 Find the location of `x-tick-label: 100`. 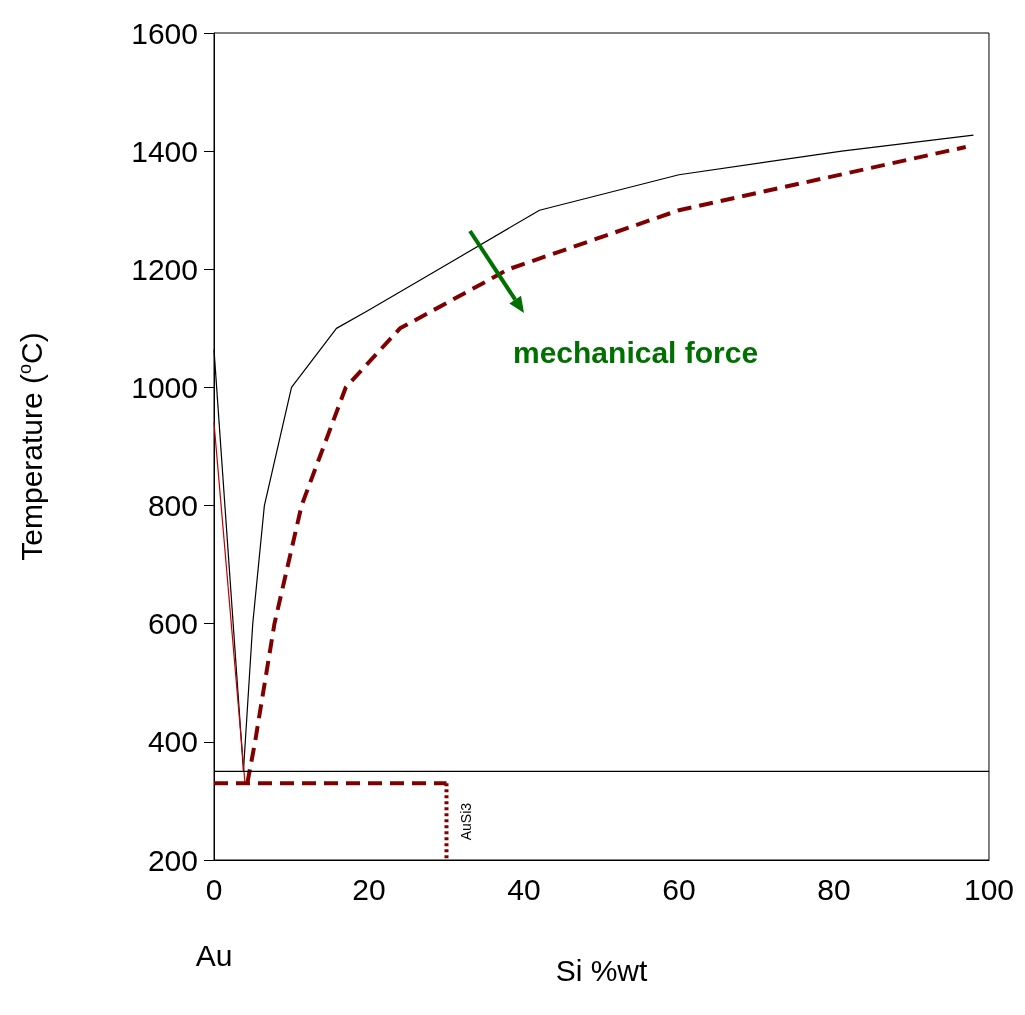

x-tick-label: 100 is located at coordinates (988, 889).